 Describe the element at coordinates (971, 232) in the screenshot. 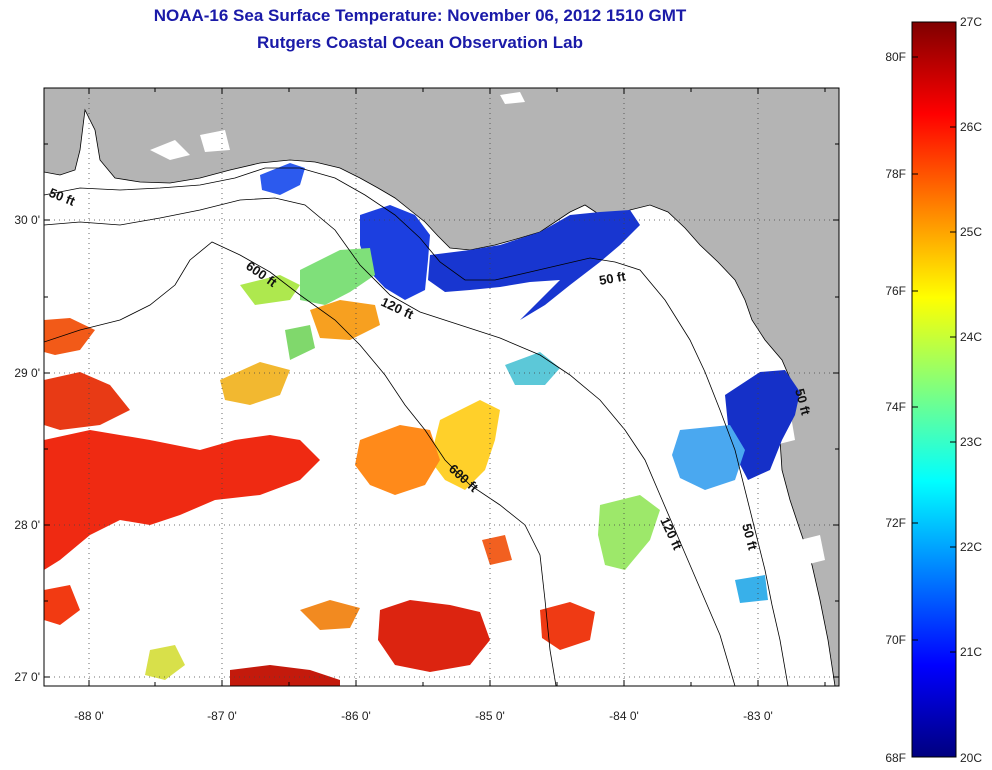

I see `colorbar-c-25: 25C` at that location.